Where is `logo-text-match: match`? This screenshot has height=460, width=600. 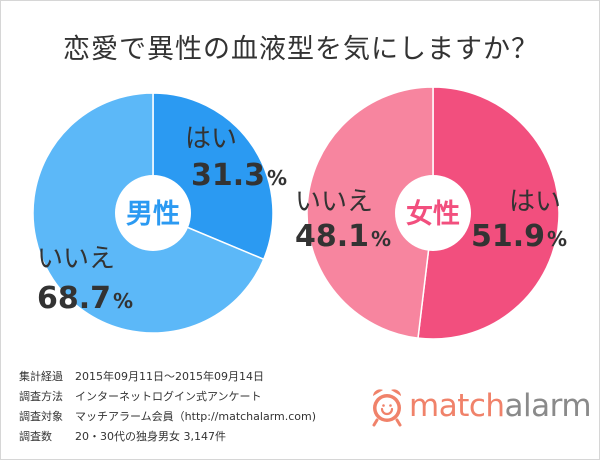
logo-text-match: match is located at coordinates (457, 406).